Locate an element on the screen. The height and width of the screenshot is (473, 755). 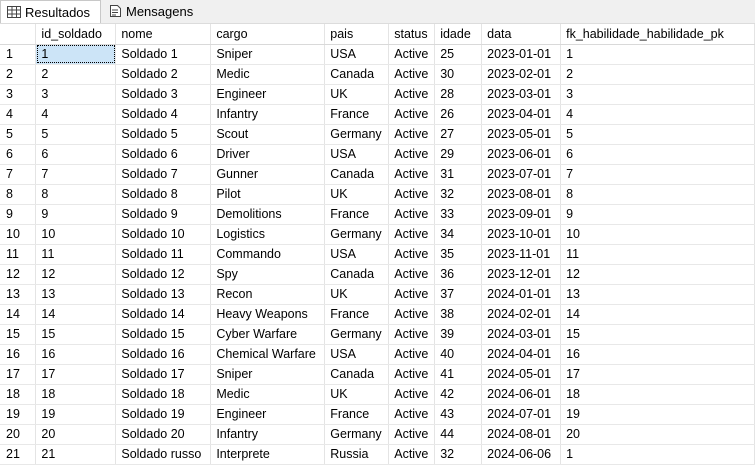
table-cell: Engineer is located at coordinates (268, 94).